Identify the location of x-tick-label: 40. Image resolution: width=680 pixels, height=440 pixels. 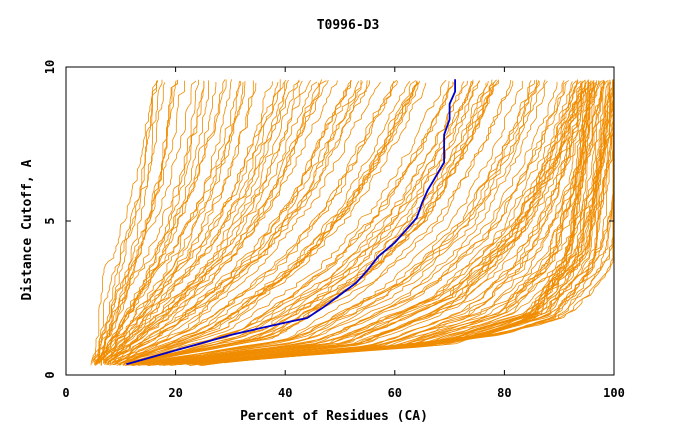
(285, 393).